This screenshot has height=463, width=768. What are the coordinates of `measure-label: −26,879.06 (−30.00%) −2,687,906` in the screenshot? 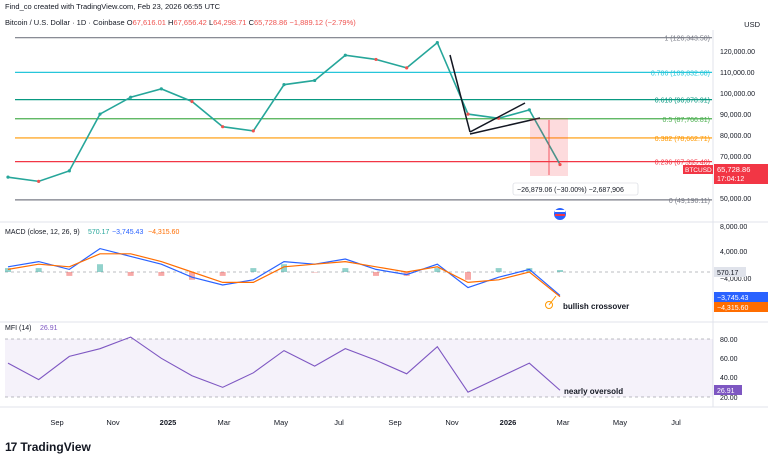 It's located at (570, 190).